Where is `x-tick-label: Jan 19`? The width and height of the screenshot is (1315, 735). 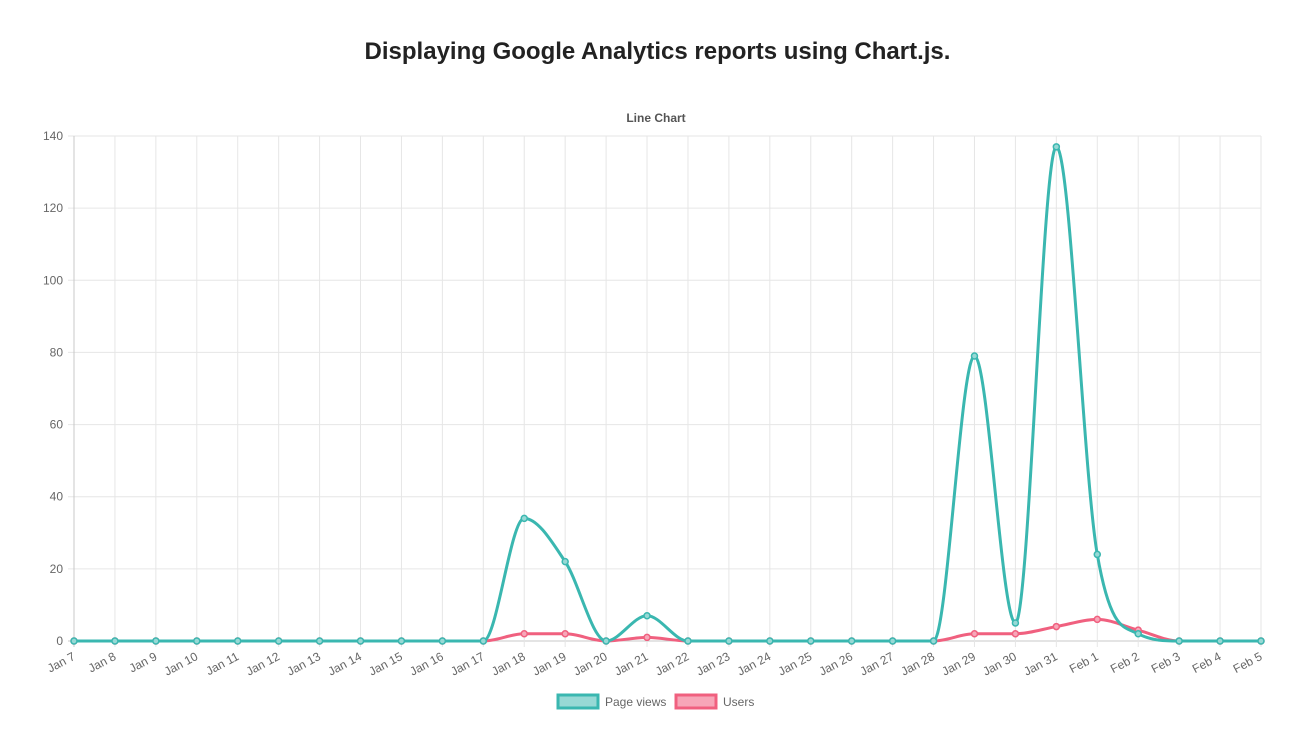 x-tick-label: Jan 19 is located at coordinates (549, 663).